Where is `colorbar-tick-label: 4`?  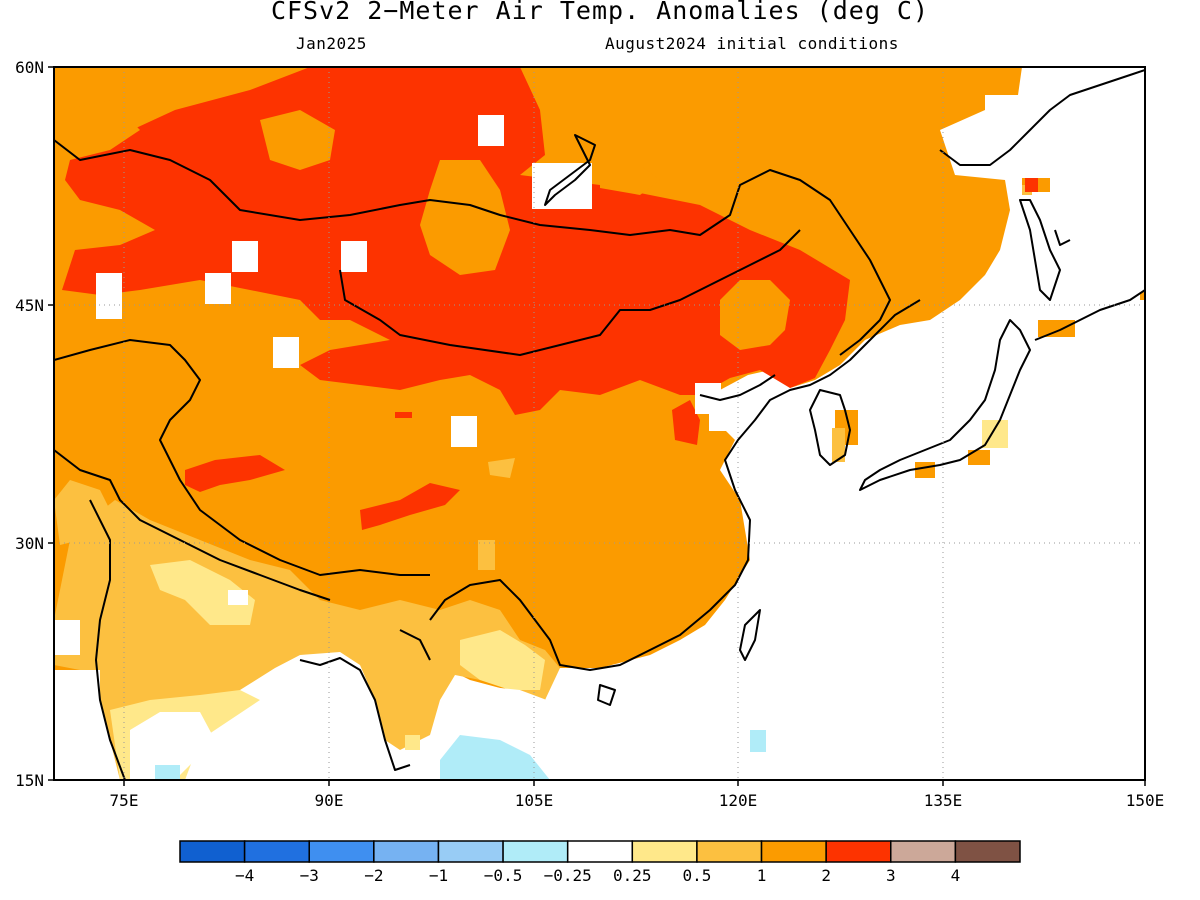
colorbar-tick-label: 4 is located at coordinates (956, 875).